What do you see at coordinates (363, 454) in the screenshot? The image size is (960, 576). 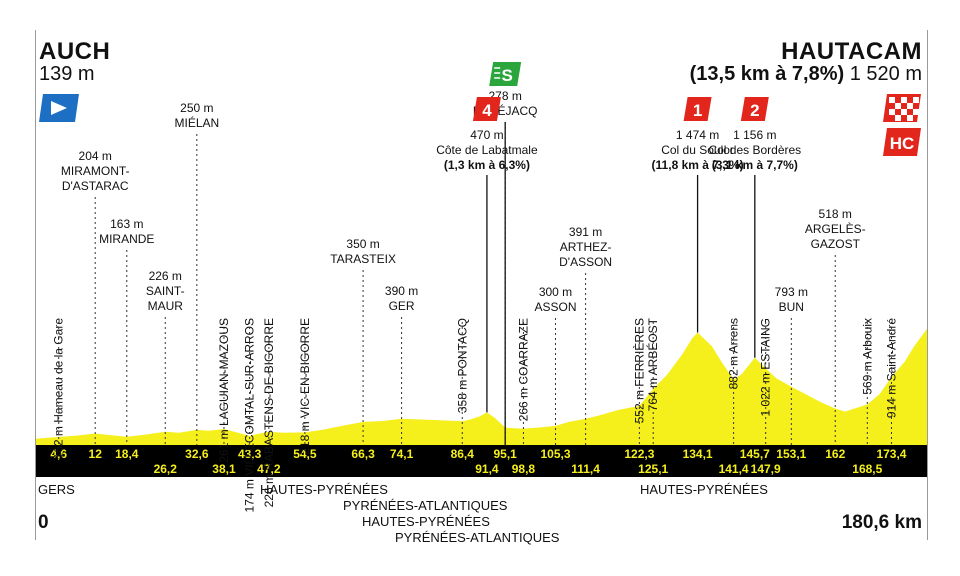 I see `km-marker-top: 66,3` at bounding box center [363, 454].